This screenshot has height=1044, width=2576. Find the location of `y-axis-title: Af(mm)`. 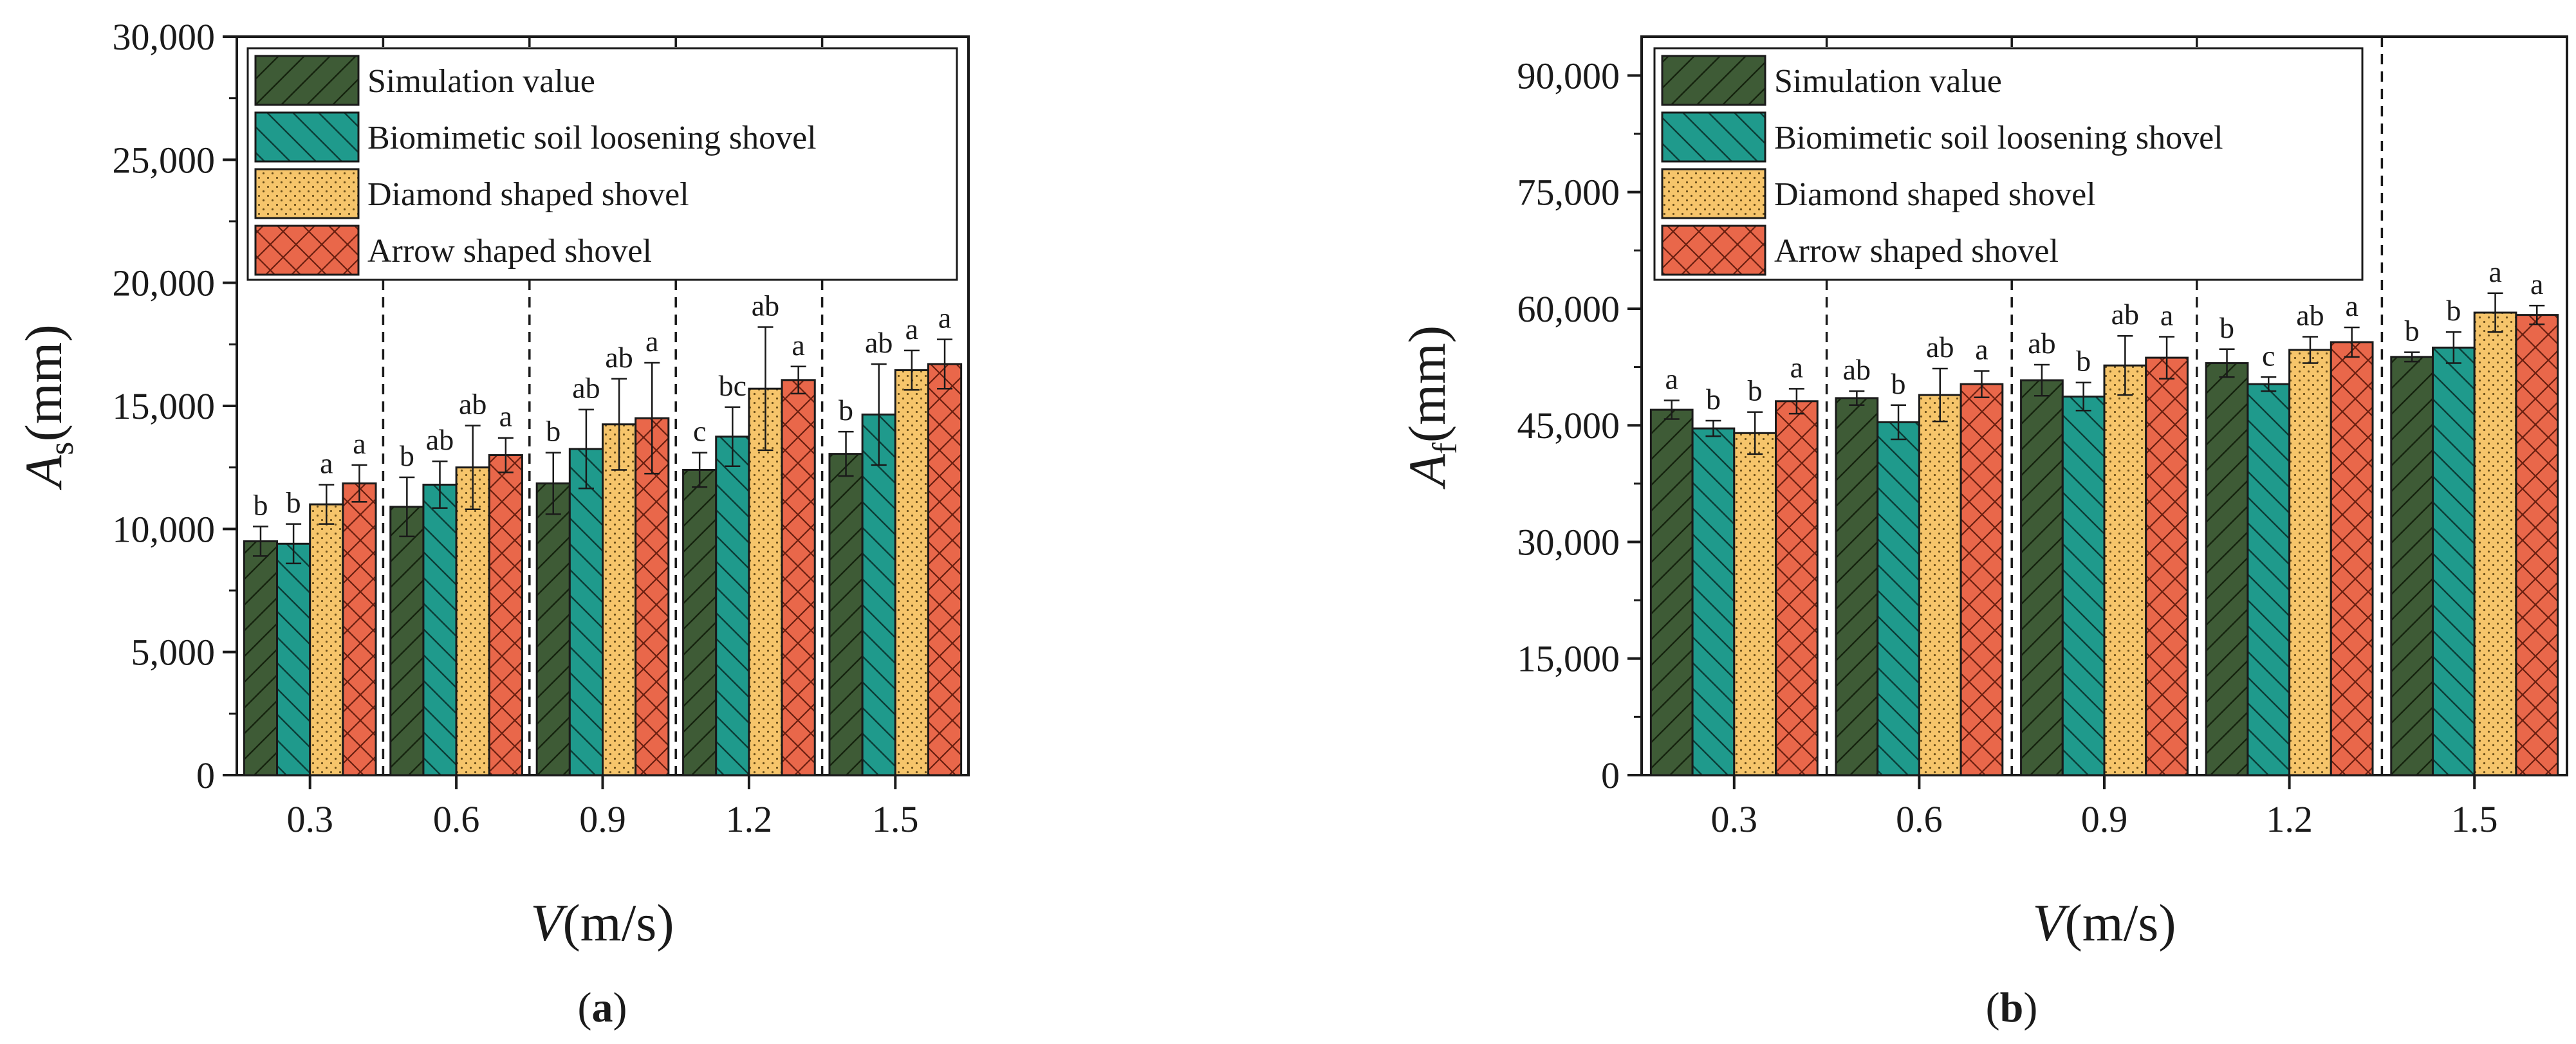

y-axis-title: Af(mm) is located at coordinates (1431, 408).